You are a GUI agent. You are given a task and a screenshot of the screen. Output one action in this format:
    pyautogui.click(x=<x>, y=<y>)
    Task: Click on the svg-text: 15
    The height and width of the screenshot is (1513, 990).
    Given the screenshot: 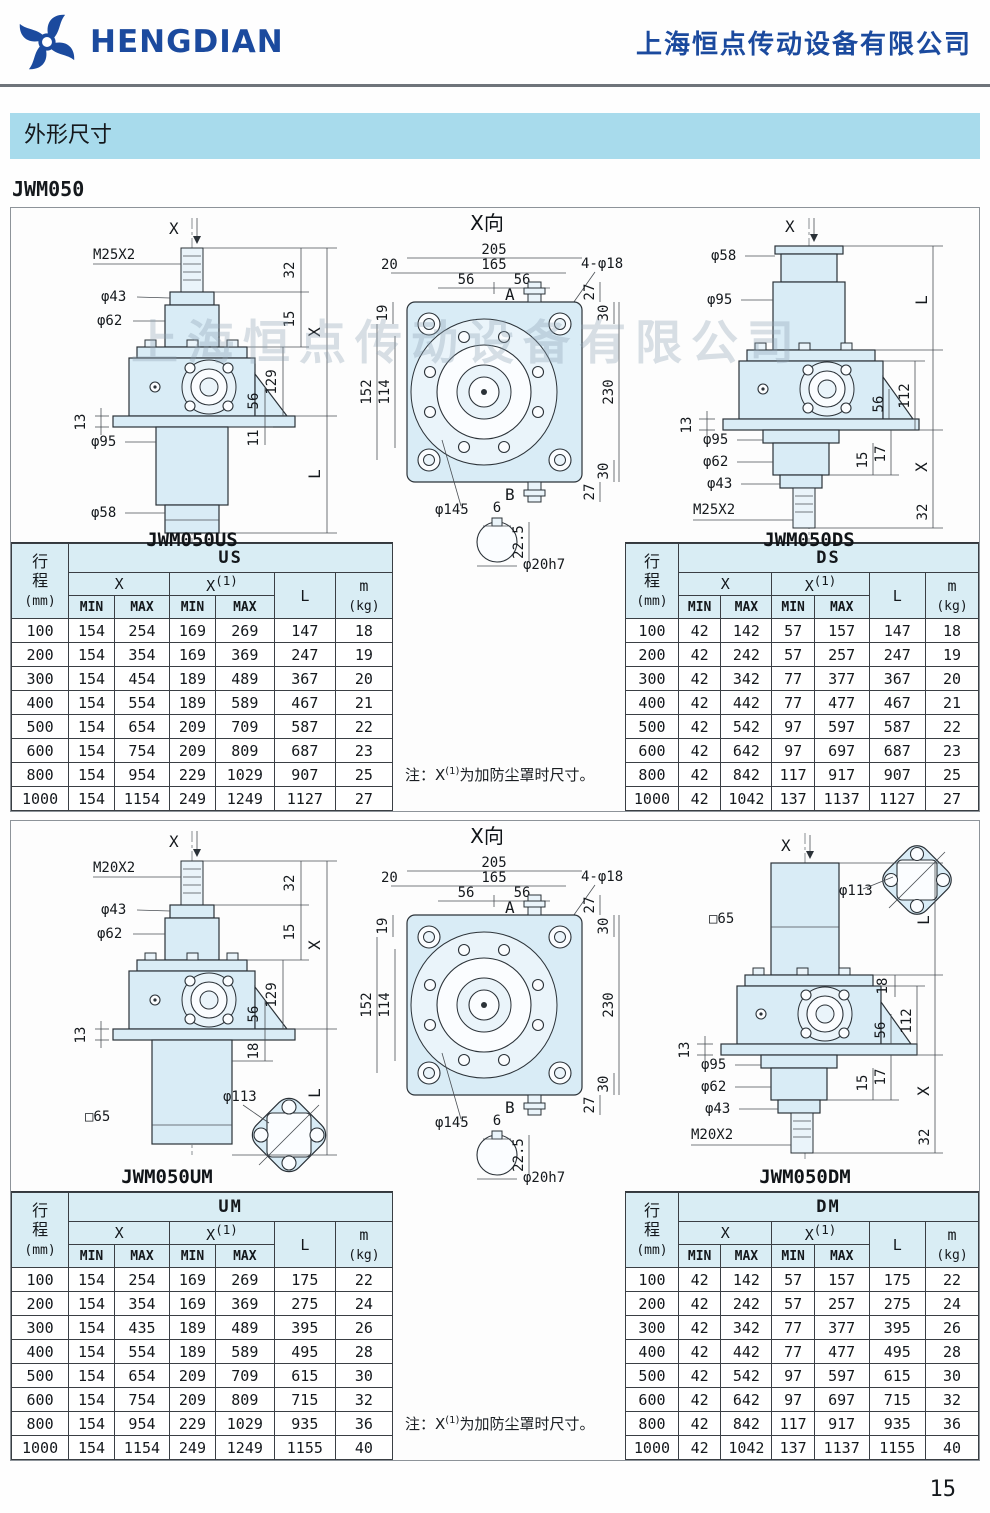 What is the action you would take?
    pyautogui.click(x=863, y=460)
    